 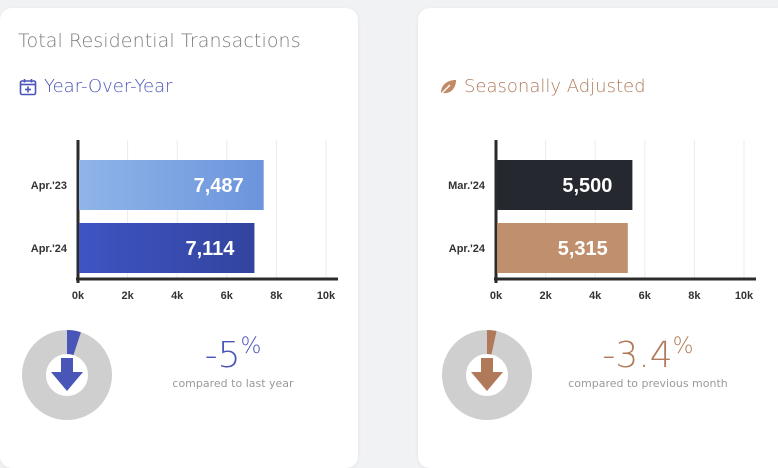 I want to click on seasonal-change-donut, so click(x=487, y=375).